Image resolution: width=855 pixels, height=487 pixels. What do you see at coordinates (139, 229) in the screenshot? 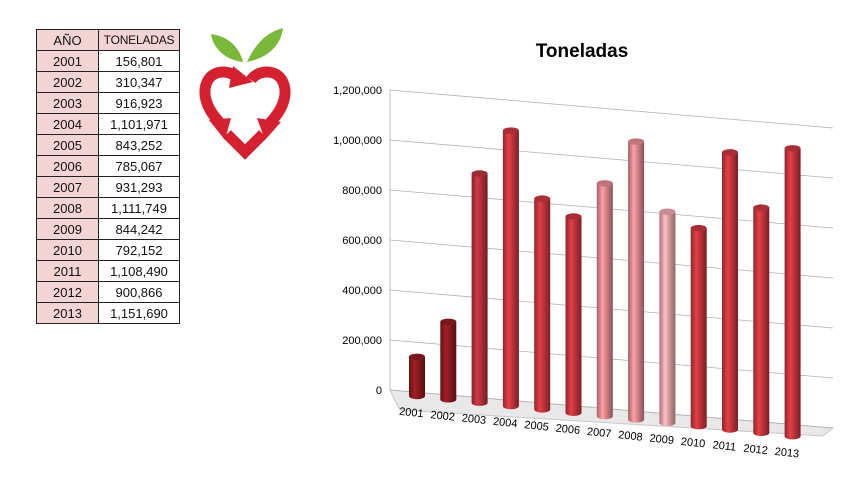
I see `cell-toneladas: 844,242` at bounding box center [139, 229].